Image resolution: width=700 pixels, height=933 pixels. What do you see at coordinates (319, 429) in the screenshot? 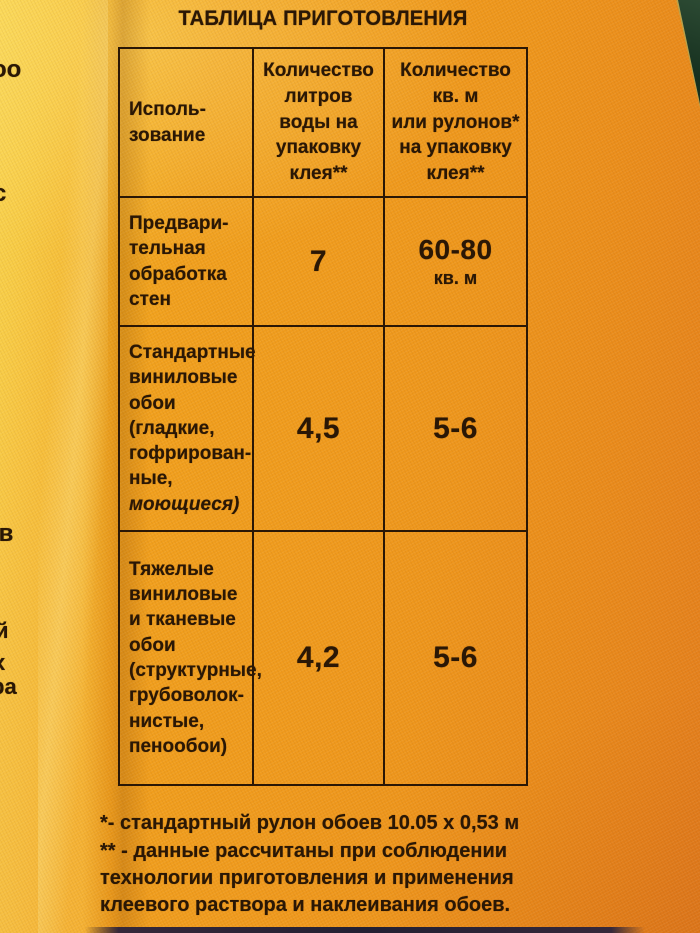
I see `row-standard-vinyl-water: 4,5` at bounding box center [319, 429].